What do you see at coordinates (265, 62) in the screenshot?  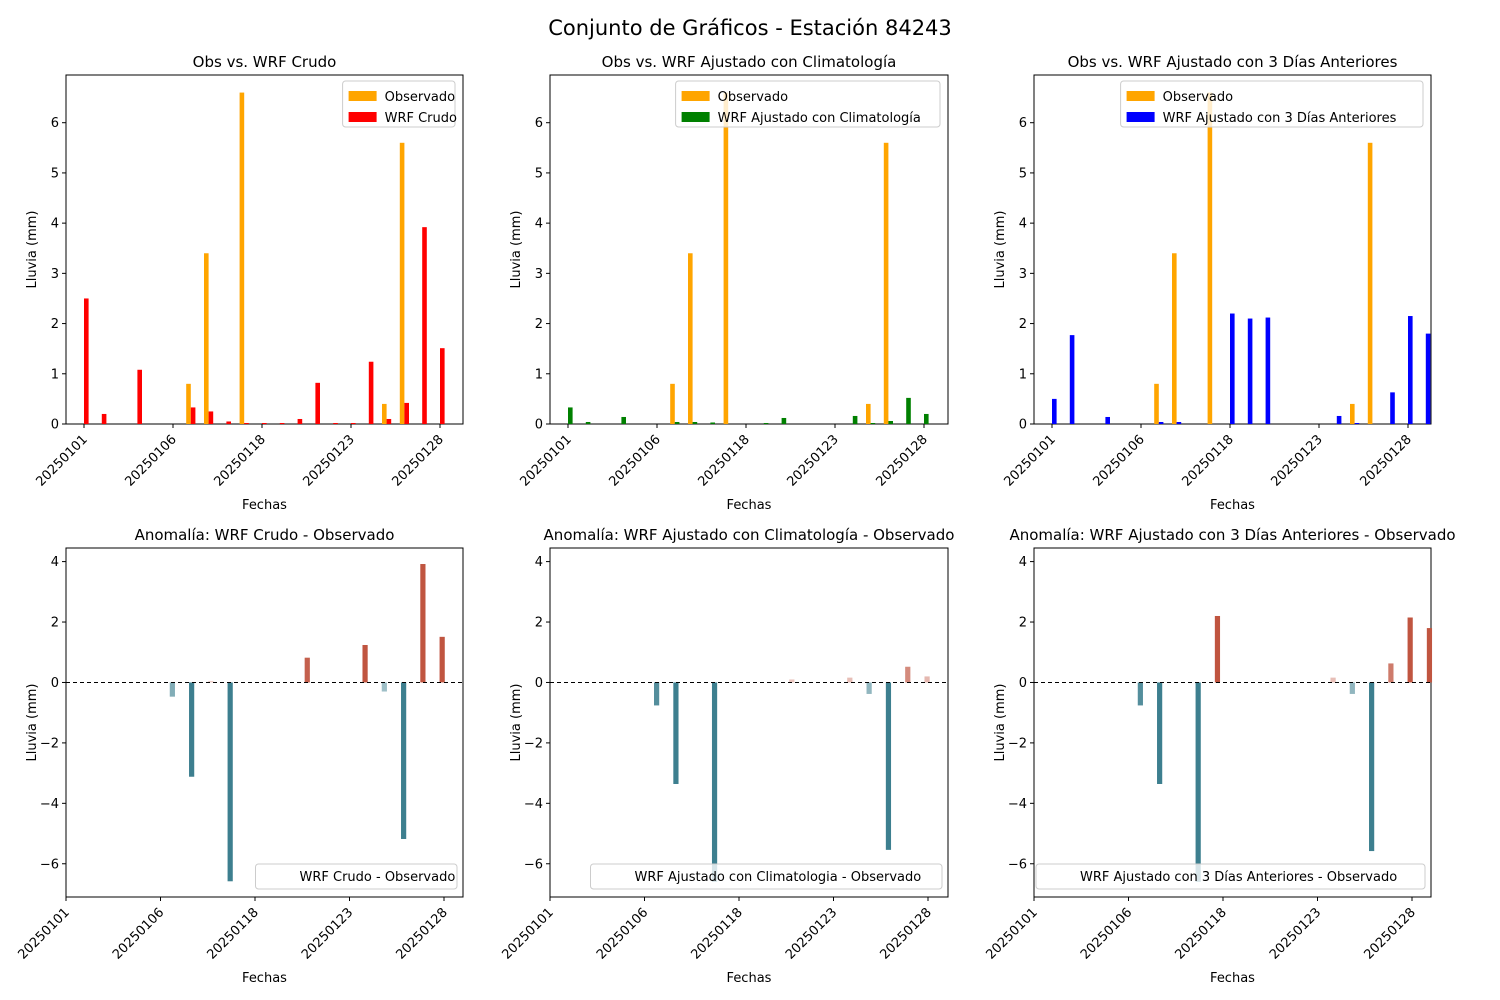 I see `panel-title: Obs vs. WRF Crudo` at bounding box center [265, 62].